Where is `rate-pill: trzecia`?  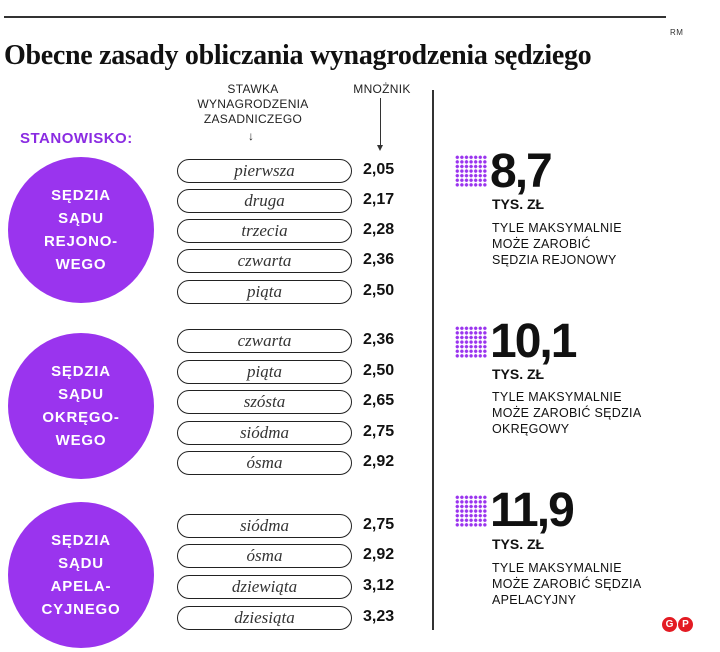 rate-pill: trzecia is located at coordinates (264, 231).